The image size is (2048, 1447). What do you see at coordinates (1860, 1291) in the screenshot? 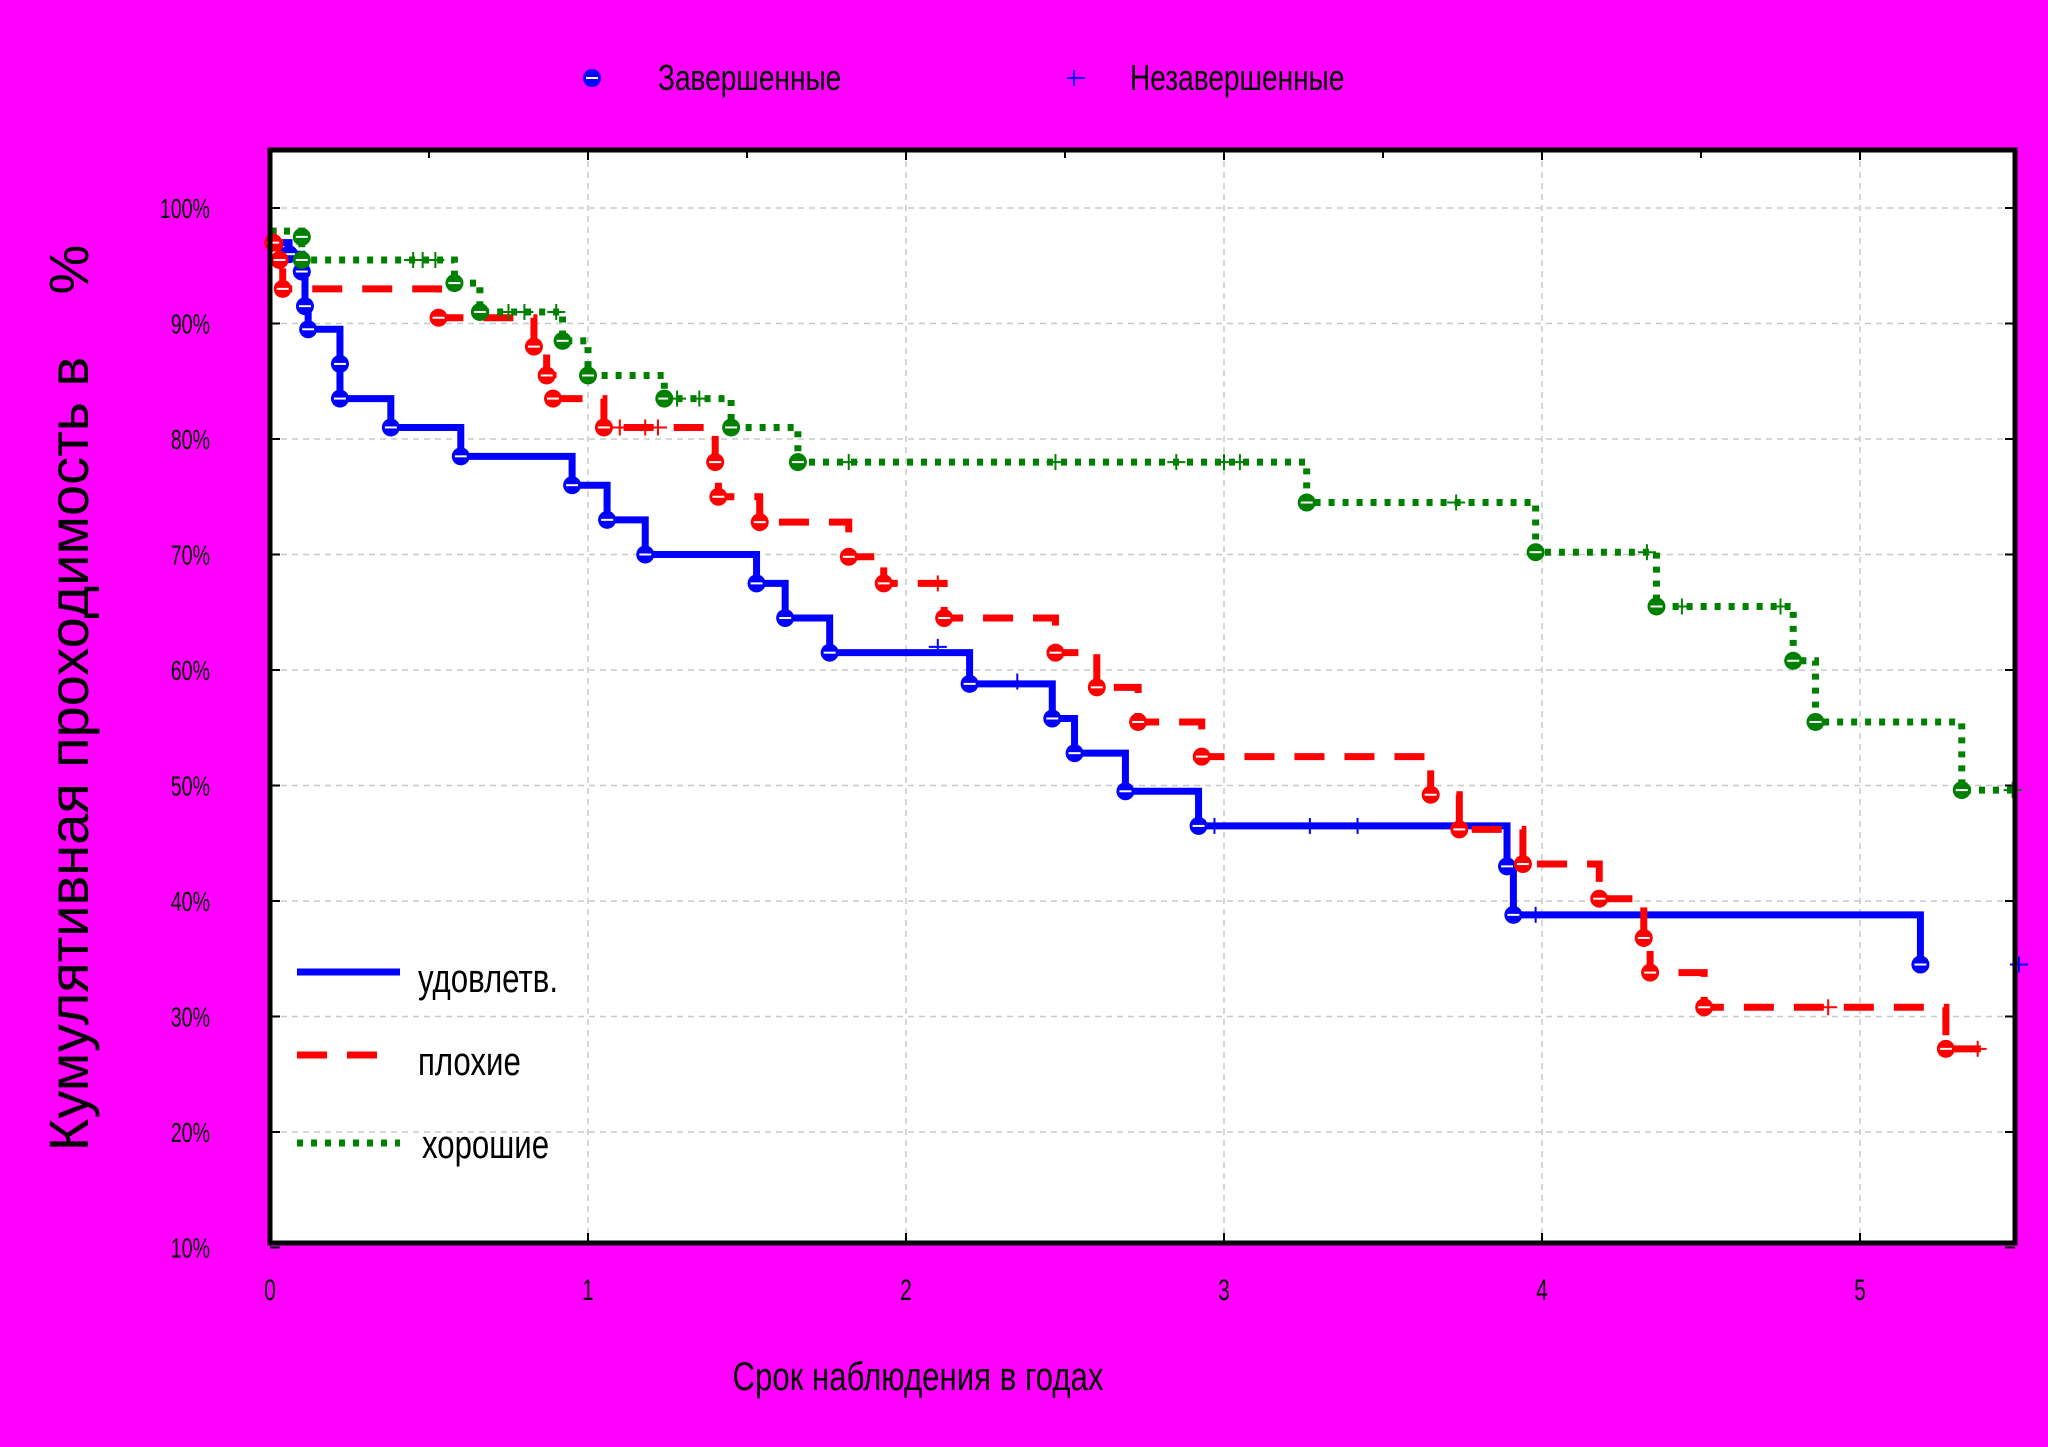
I see `x-tick-label: 5` at bounding box center [1860, 1291].